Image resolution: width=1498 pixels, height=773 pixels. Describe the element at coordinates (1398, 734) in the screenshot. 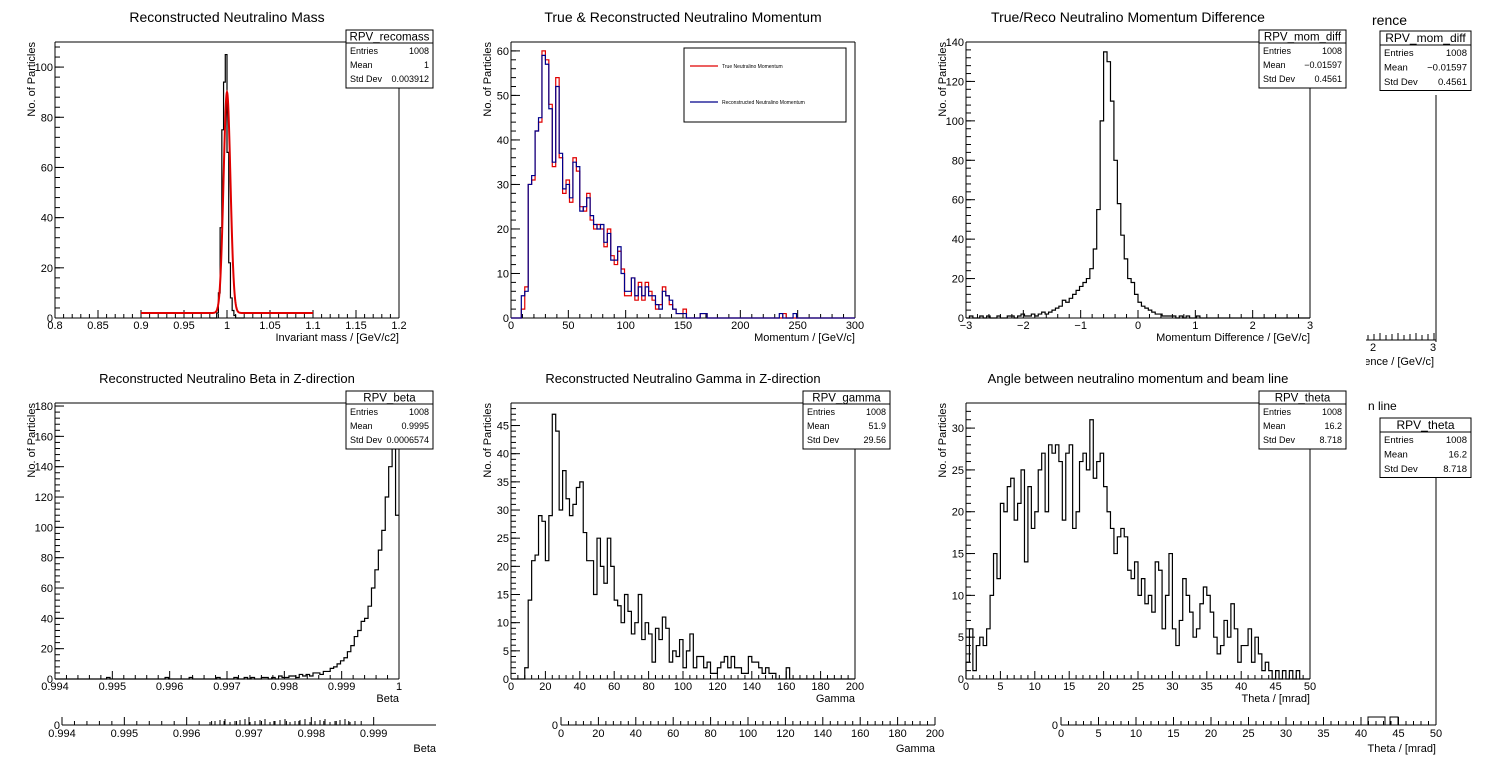

I see `ghost-axis-theta-tick-label: 45` at that location.